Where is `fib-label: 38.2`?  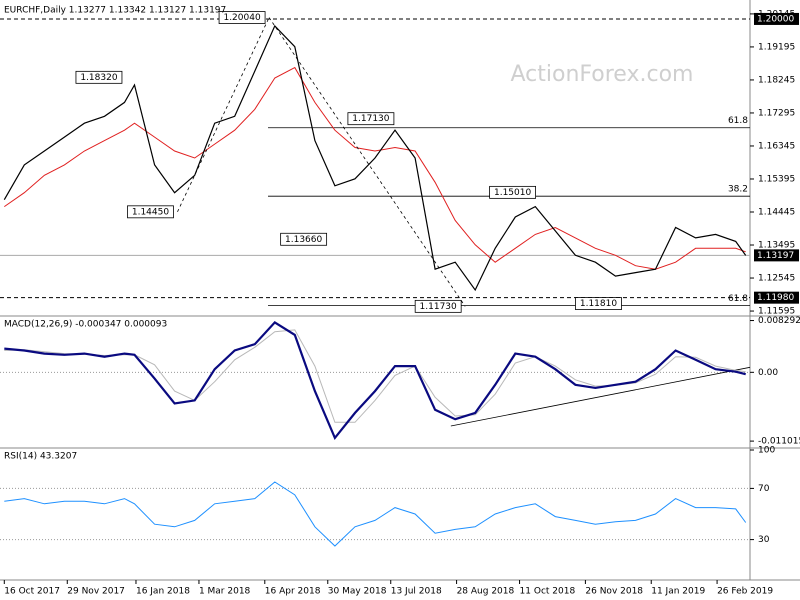
fib-label: 38.2 is located at coordinates (738, 190).